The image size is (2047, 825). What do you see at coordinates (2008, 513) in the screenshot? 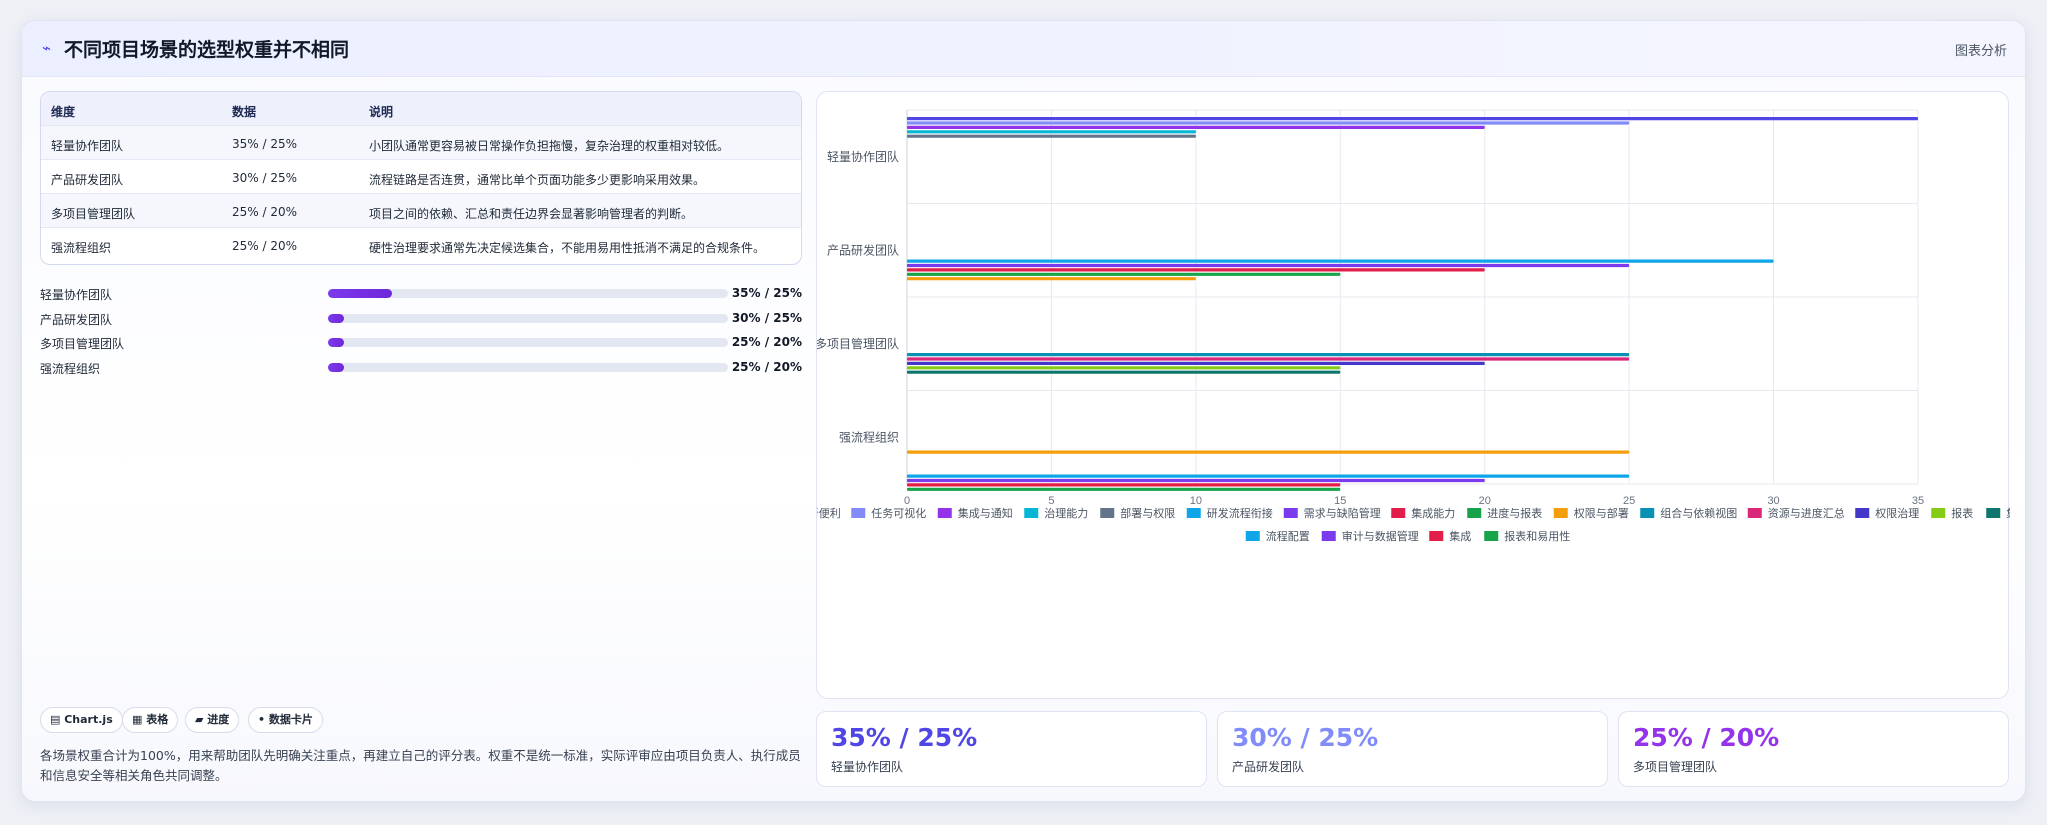
I see `legend-label: 集成与易用性` at bounding box center [2008, 513].